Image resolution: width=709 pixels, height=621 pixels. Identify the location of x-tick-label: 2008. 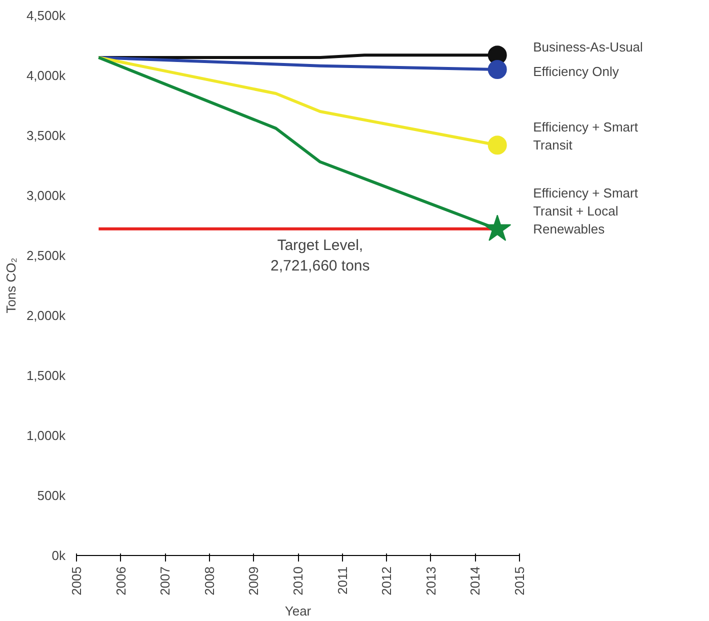
(209, 581).